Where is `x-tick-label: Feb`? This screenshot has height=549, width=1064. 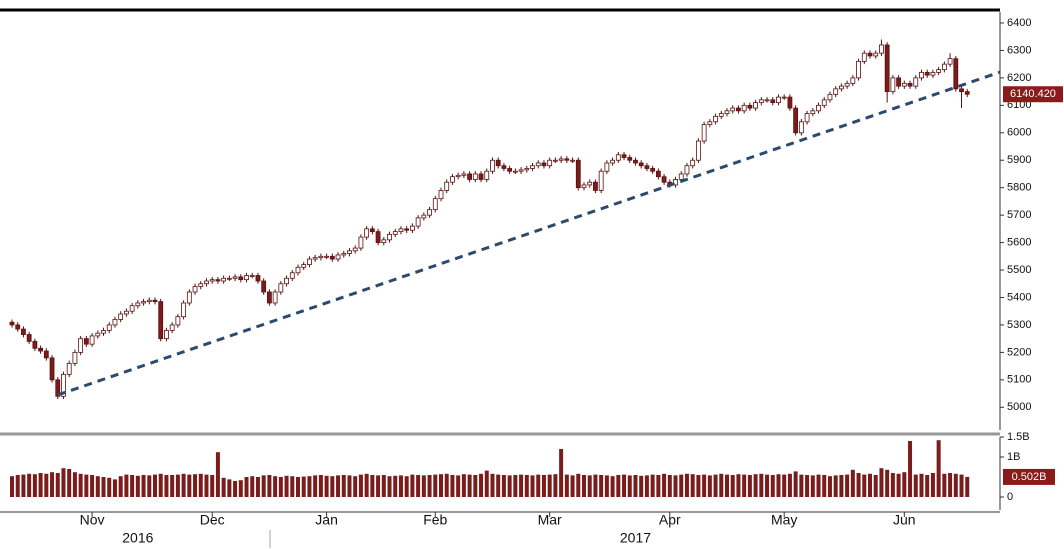 x-tick-label: Feb is located at coordinates (435, 520).